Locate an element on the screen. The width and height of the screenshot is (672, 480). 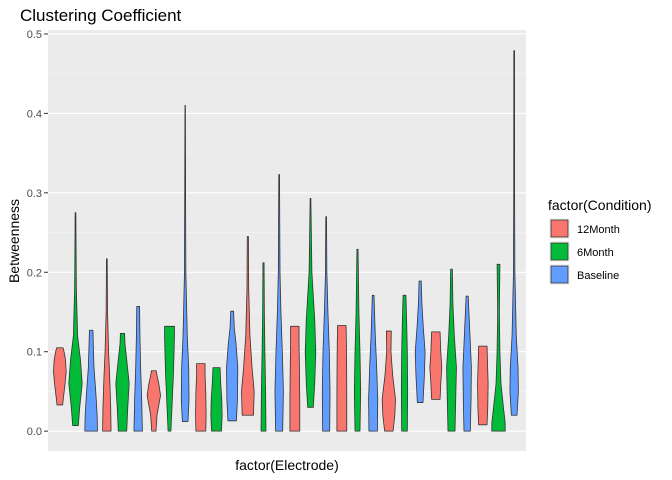
chart-title: Clustering Coefficient is located at coordinates (101, 15).